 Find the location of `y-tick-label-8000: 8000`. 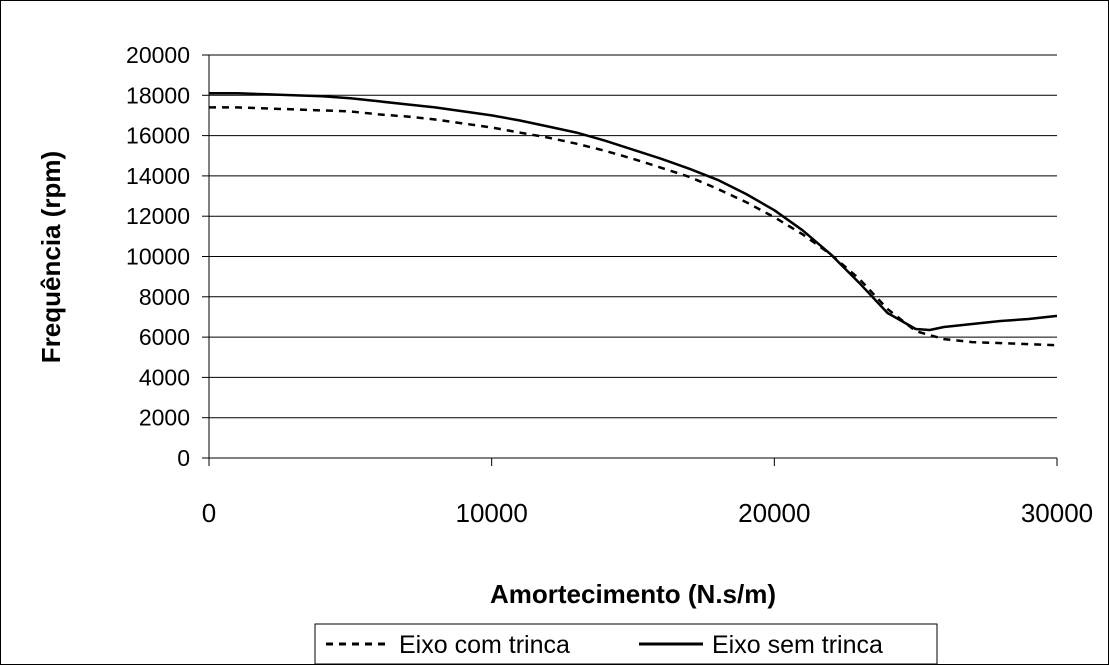

y-tick-label-8000: 8000 is located at coordinates (164, 297).